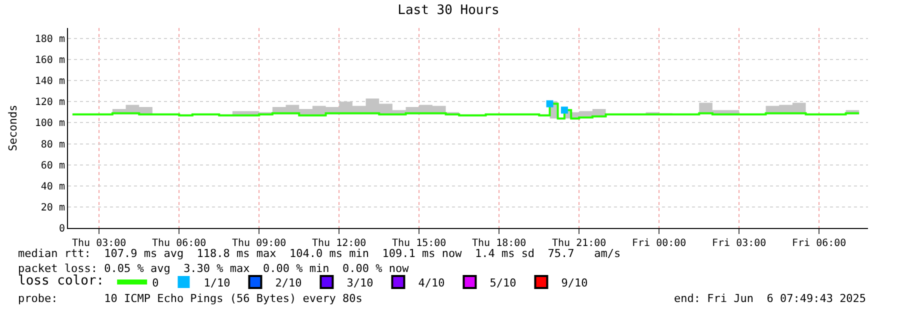  What do you see at coordinates (52, 208) in the screenshot?
I see `y-tick-label: 20 m` at bounding box center [52, 208].